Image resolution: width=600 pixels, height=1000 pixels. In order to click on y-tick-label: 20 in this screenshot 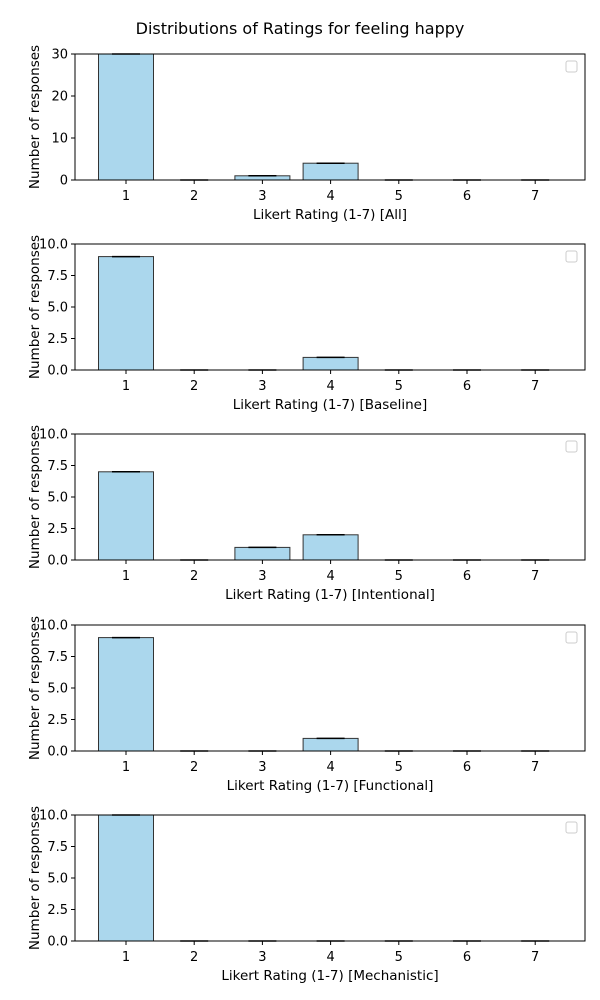, I will do `click(59, 97)`.